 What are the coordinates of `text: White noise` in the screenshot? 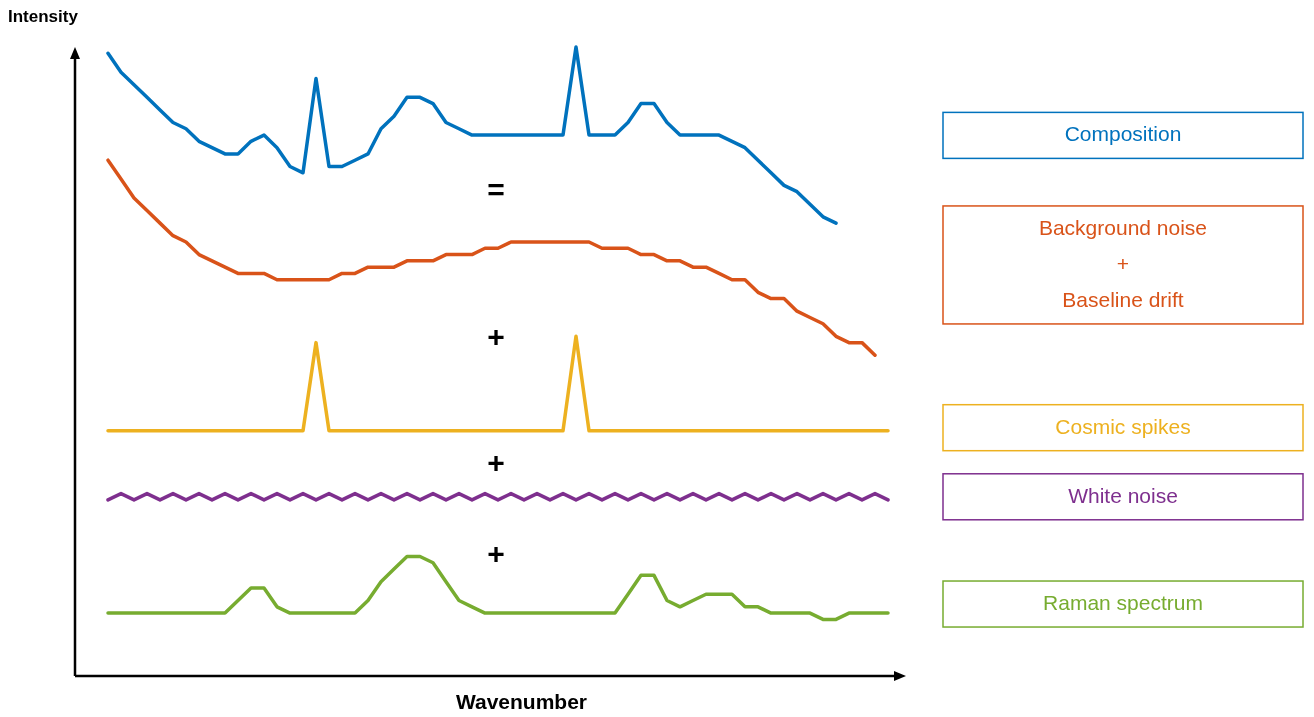 It's located at (1123, 495).